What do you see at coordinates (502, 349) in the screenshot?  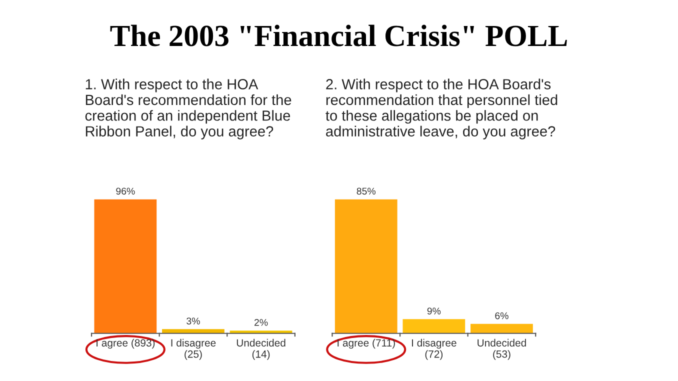 I see `x-tick-label: Undecided (53)` at bounding box center [502, 349].